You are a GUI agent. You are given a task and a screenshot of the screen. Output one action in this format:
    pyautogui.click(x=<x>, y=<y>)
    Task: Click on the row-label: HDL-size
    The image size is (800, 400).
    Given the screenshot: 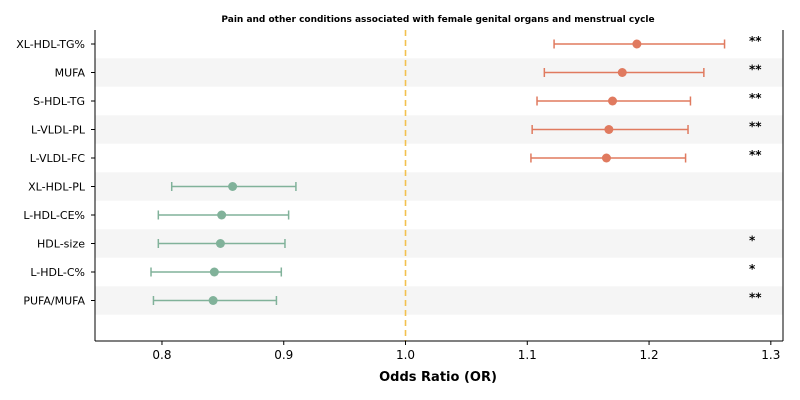 What is the action you would take?
    pyautogui.click(x=61, y=244)
    